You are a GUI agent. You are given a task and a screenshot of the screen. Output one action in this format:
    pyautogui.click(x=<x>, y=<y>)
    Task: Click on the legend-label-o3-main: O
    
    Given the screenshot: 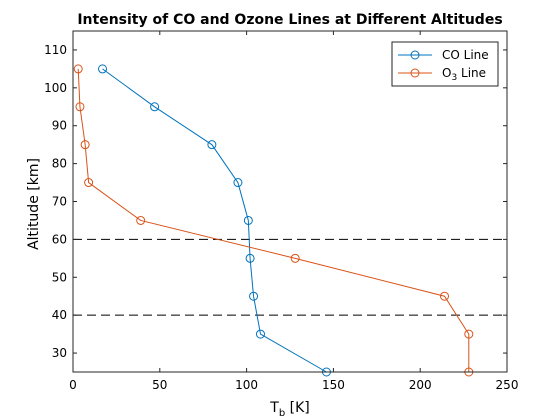 What is the action you would take?
    pyautogui.click(x=446, y=73)
    